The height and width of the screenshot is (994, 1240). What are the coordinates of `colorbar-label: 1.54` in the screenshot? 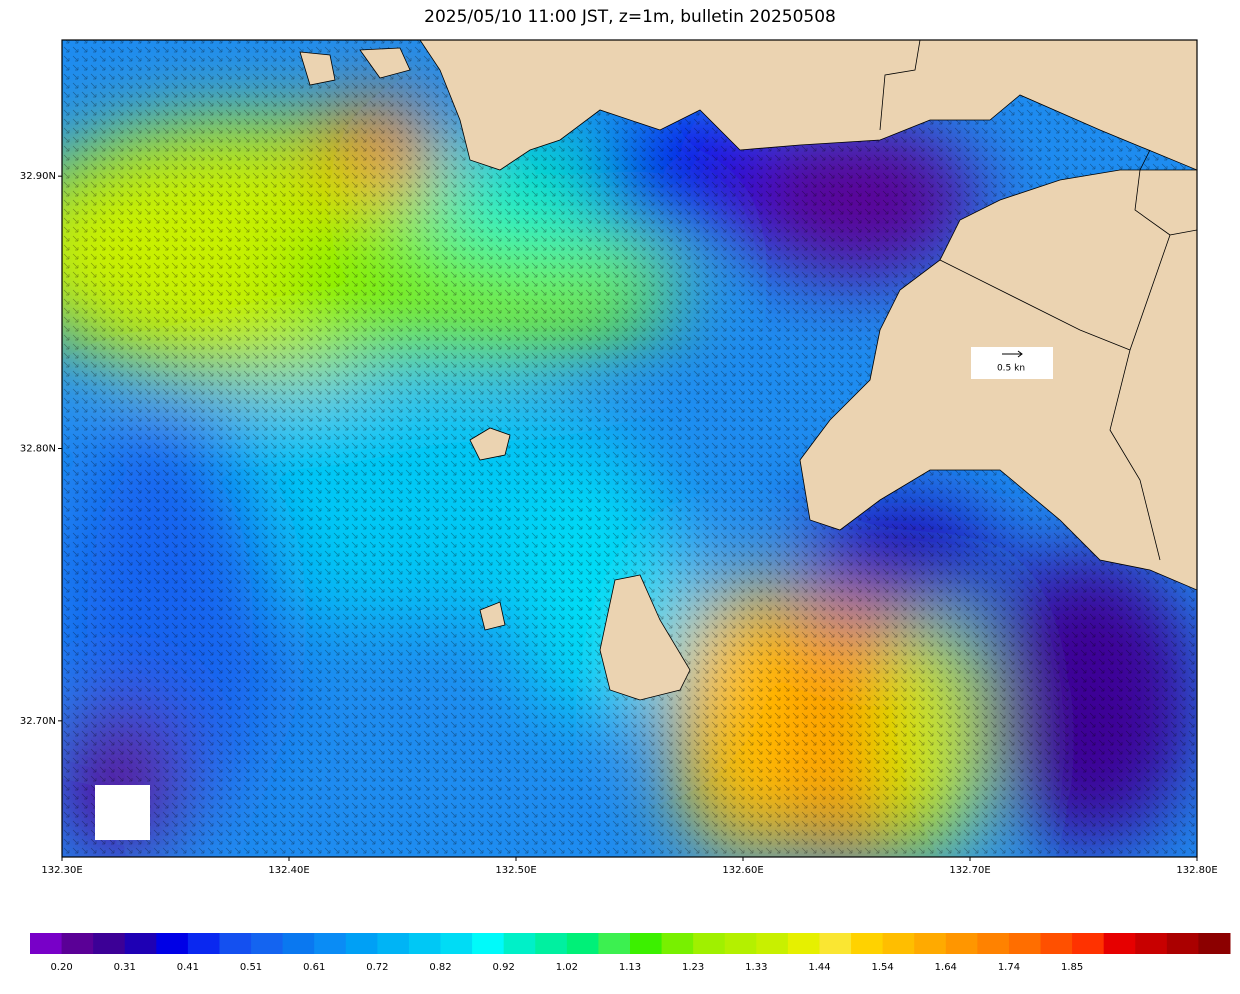 It's located at (882, 967).